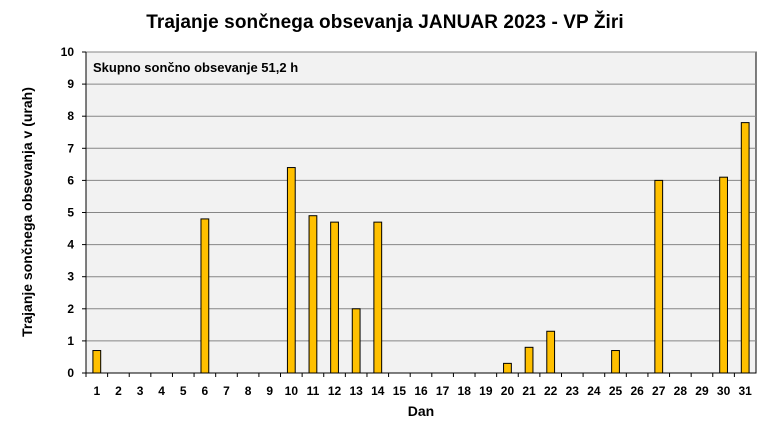 The width and height of the screenshot is (770, 439). I want to click on x-tick-label: 24, so click(594, 391).